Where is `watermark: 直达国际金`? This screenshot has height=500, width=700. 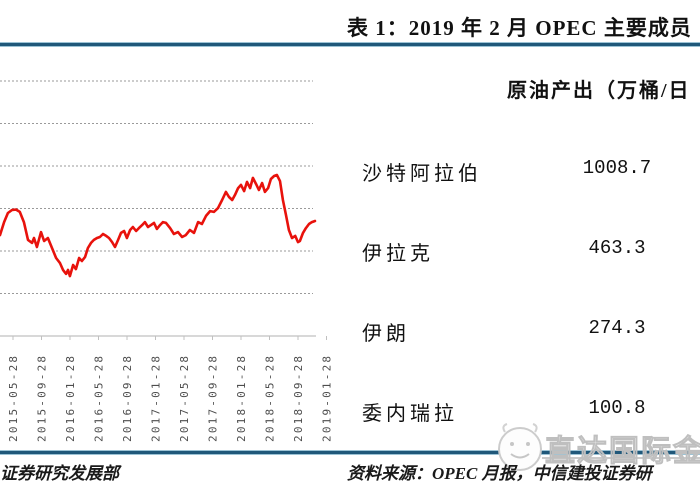
watermark: 直达国际金 is located at coordinates (599, 447).